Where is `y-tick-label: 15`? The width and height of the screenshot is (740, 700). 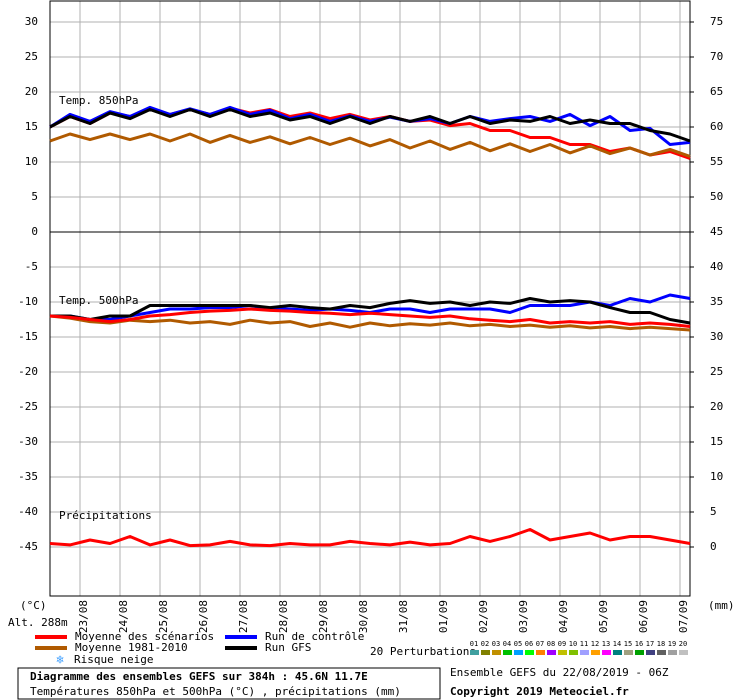
y-tick-label: 15 is located at coordinates (31, 126).